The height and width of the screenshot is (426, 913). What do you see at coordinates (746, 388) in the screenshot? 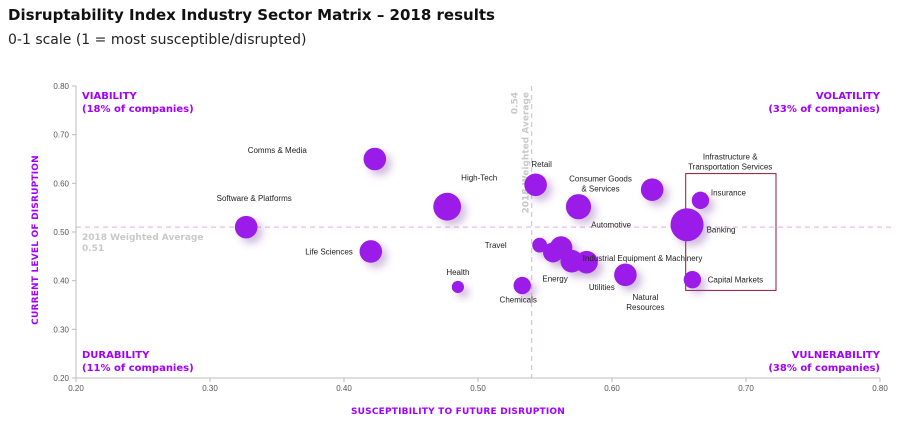
I see `x-tick-label: 0.70` at bounding box center [746, 388].